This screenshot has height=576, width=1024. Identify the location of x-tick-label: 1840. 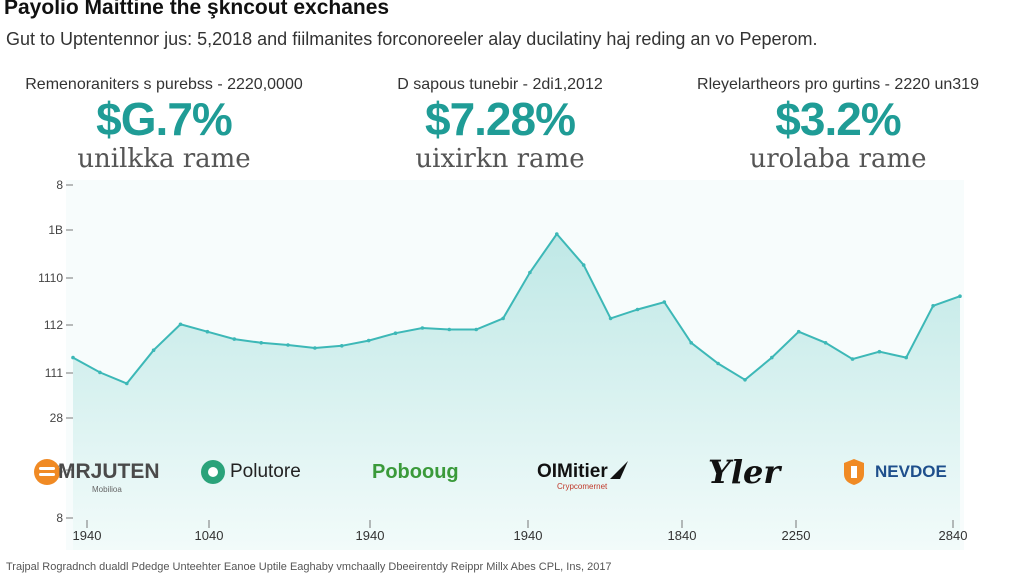
(682, 535).